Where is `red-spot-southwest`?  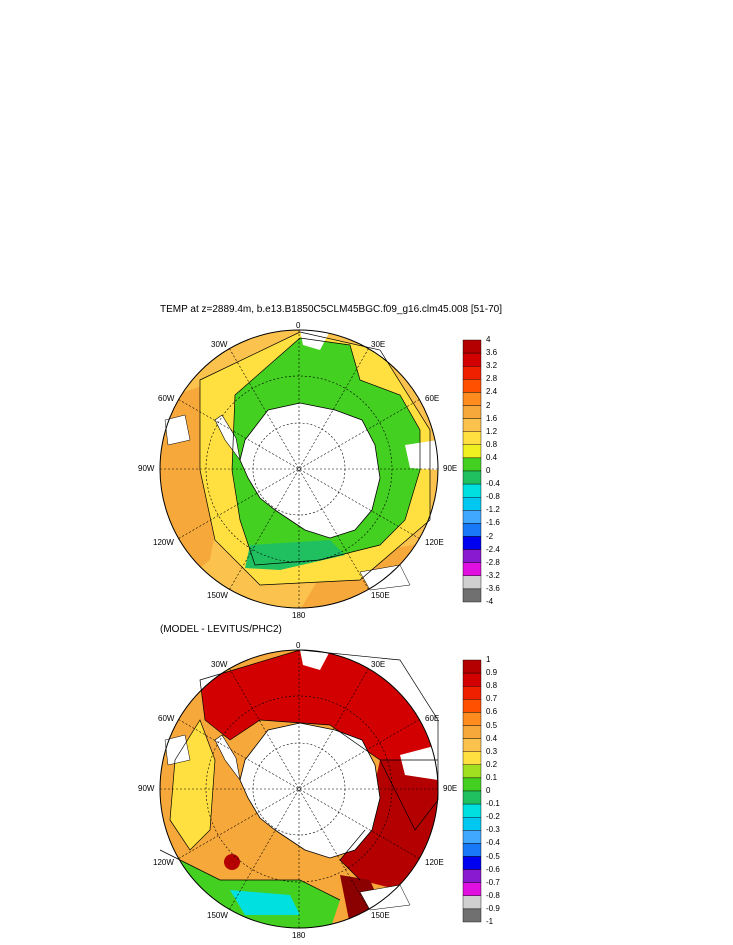
red-spot-southwest is located at coordinates (232, 862).